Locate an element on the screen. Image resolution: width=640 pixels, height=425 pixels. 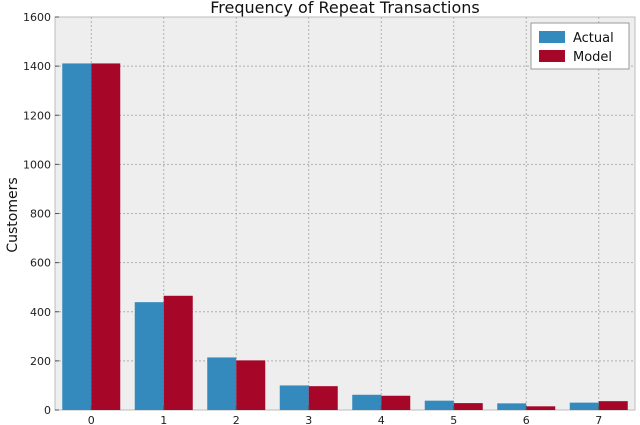
x-tick-label: 7 is located at coordinates (598, 419).